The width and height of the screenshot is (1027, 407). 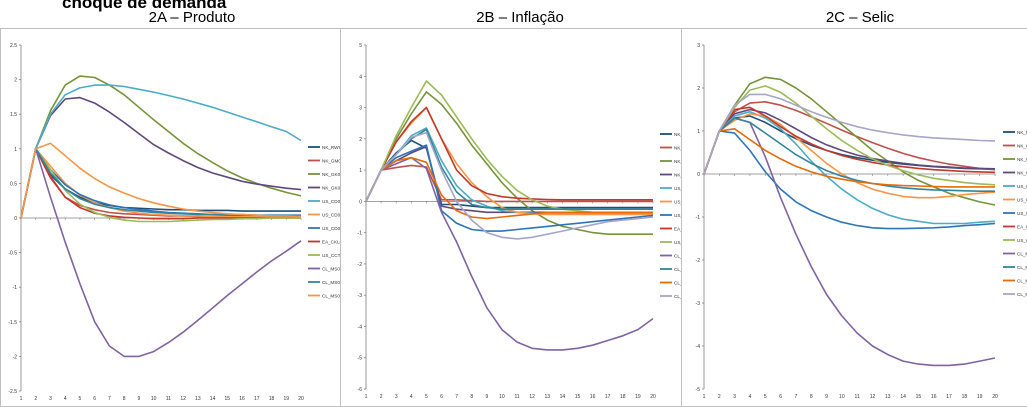 I want to click on y-tick-label: -2.5, so click(x=12, y=392).